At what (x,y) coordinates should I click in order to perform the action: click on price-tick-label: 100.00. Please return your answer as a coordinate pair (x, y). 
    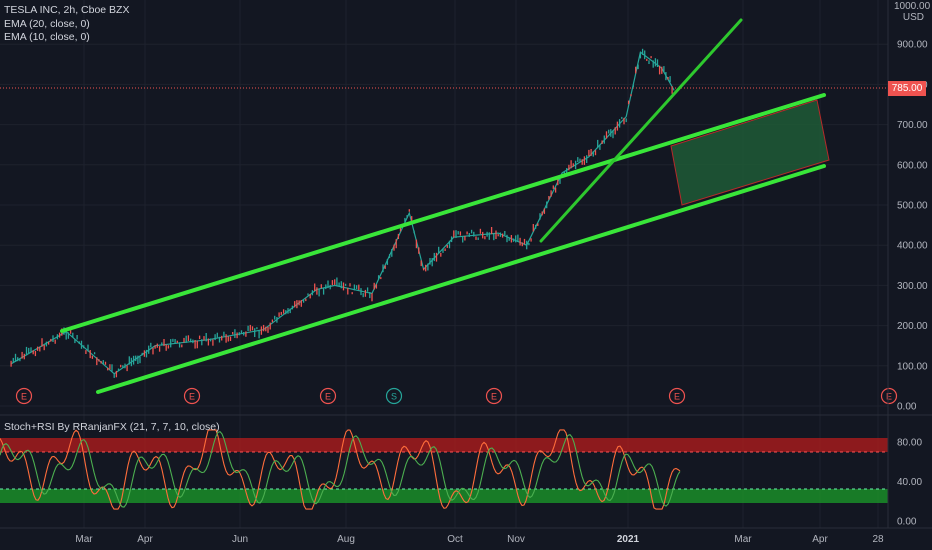
    Looking at the image, I should click on (912, 366).